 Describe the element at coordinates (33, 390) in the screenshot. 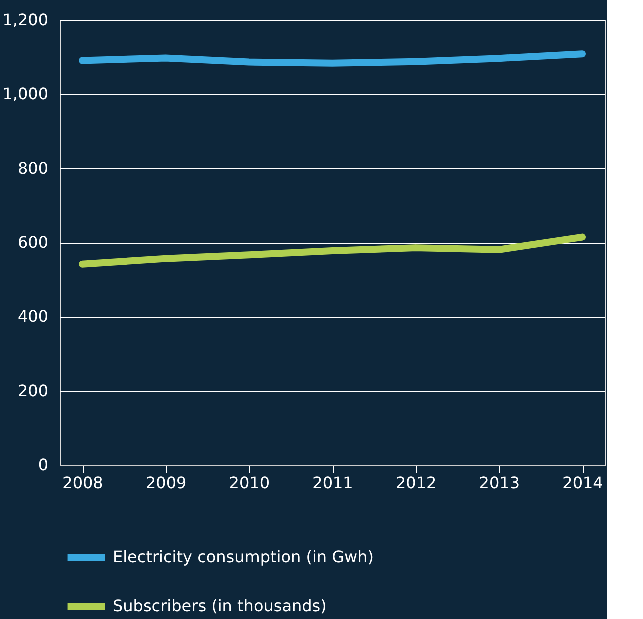

I see `y-tick-label: 200` at that location.